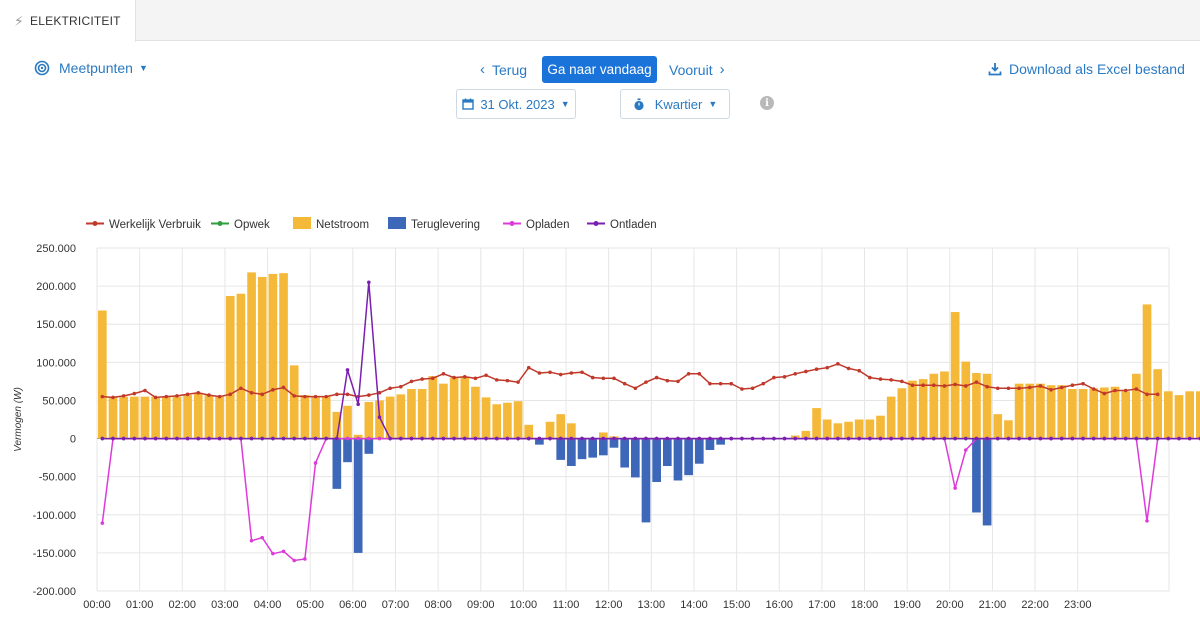 This screenshot has height=620, width=1200. I want to click on legend-swatch, so click(397, 223).